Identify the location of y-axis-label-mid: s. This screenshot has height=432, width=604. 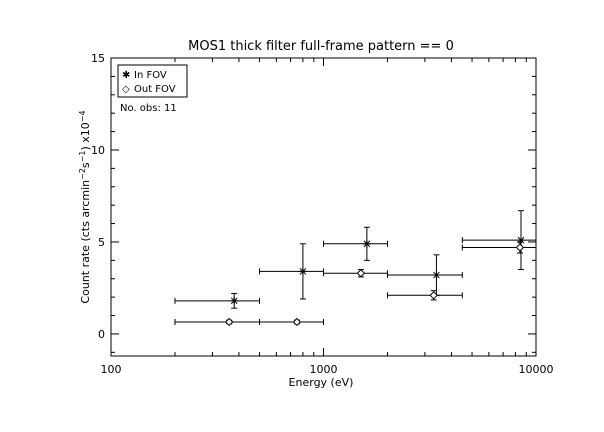
(85, 165).